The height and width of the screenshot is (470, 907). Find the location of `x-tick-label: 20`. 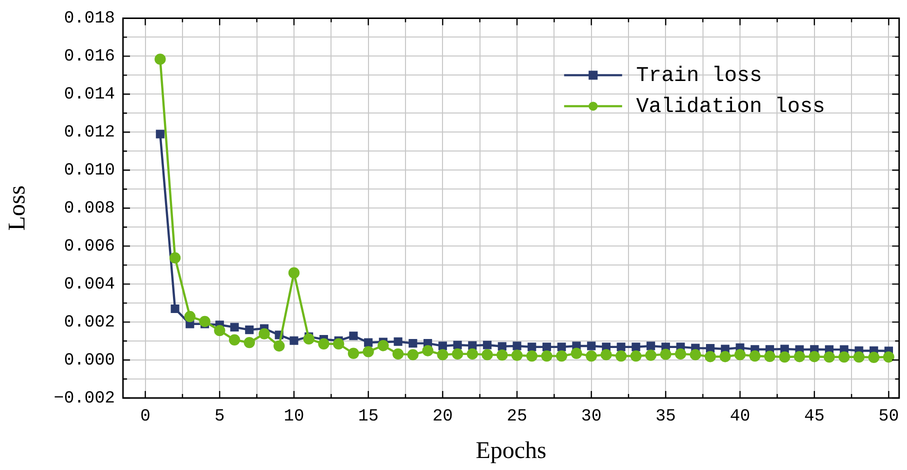

x-tick-label: 20 is located at coordinates (442, 417).